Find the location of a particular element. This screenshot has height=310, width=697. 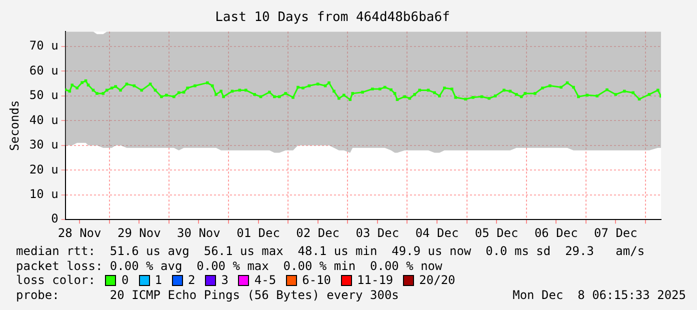

x-tick-label: 30 Nov is located at coordinates (198, 233).